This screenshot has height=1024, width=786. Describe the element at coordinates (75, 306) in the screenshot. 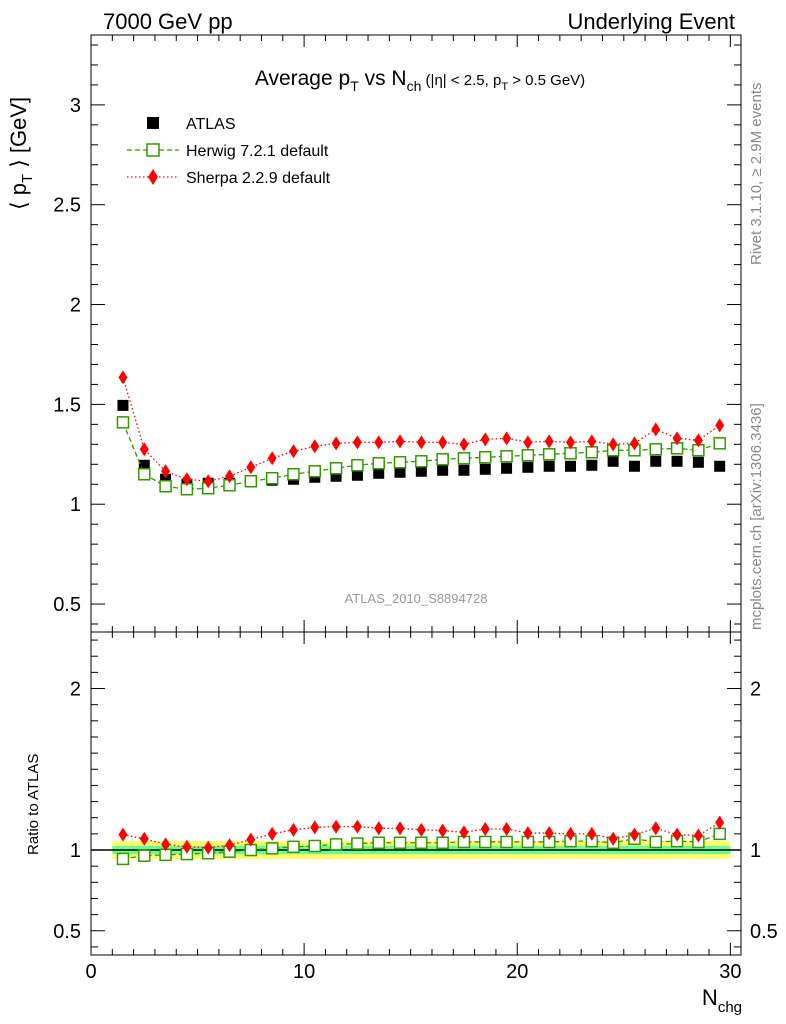

I see `y-tick-label: 2` at that location.